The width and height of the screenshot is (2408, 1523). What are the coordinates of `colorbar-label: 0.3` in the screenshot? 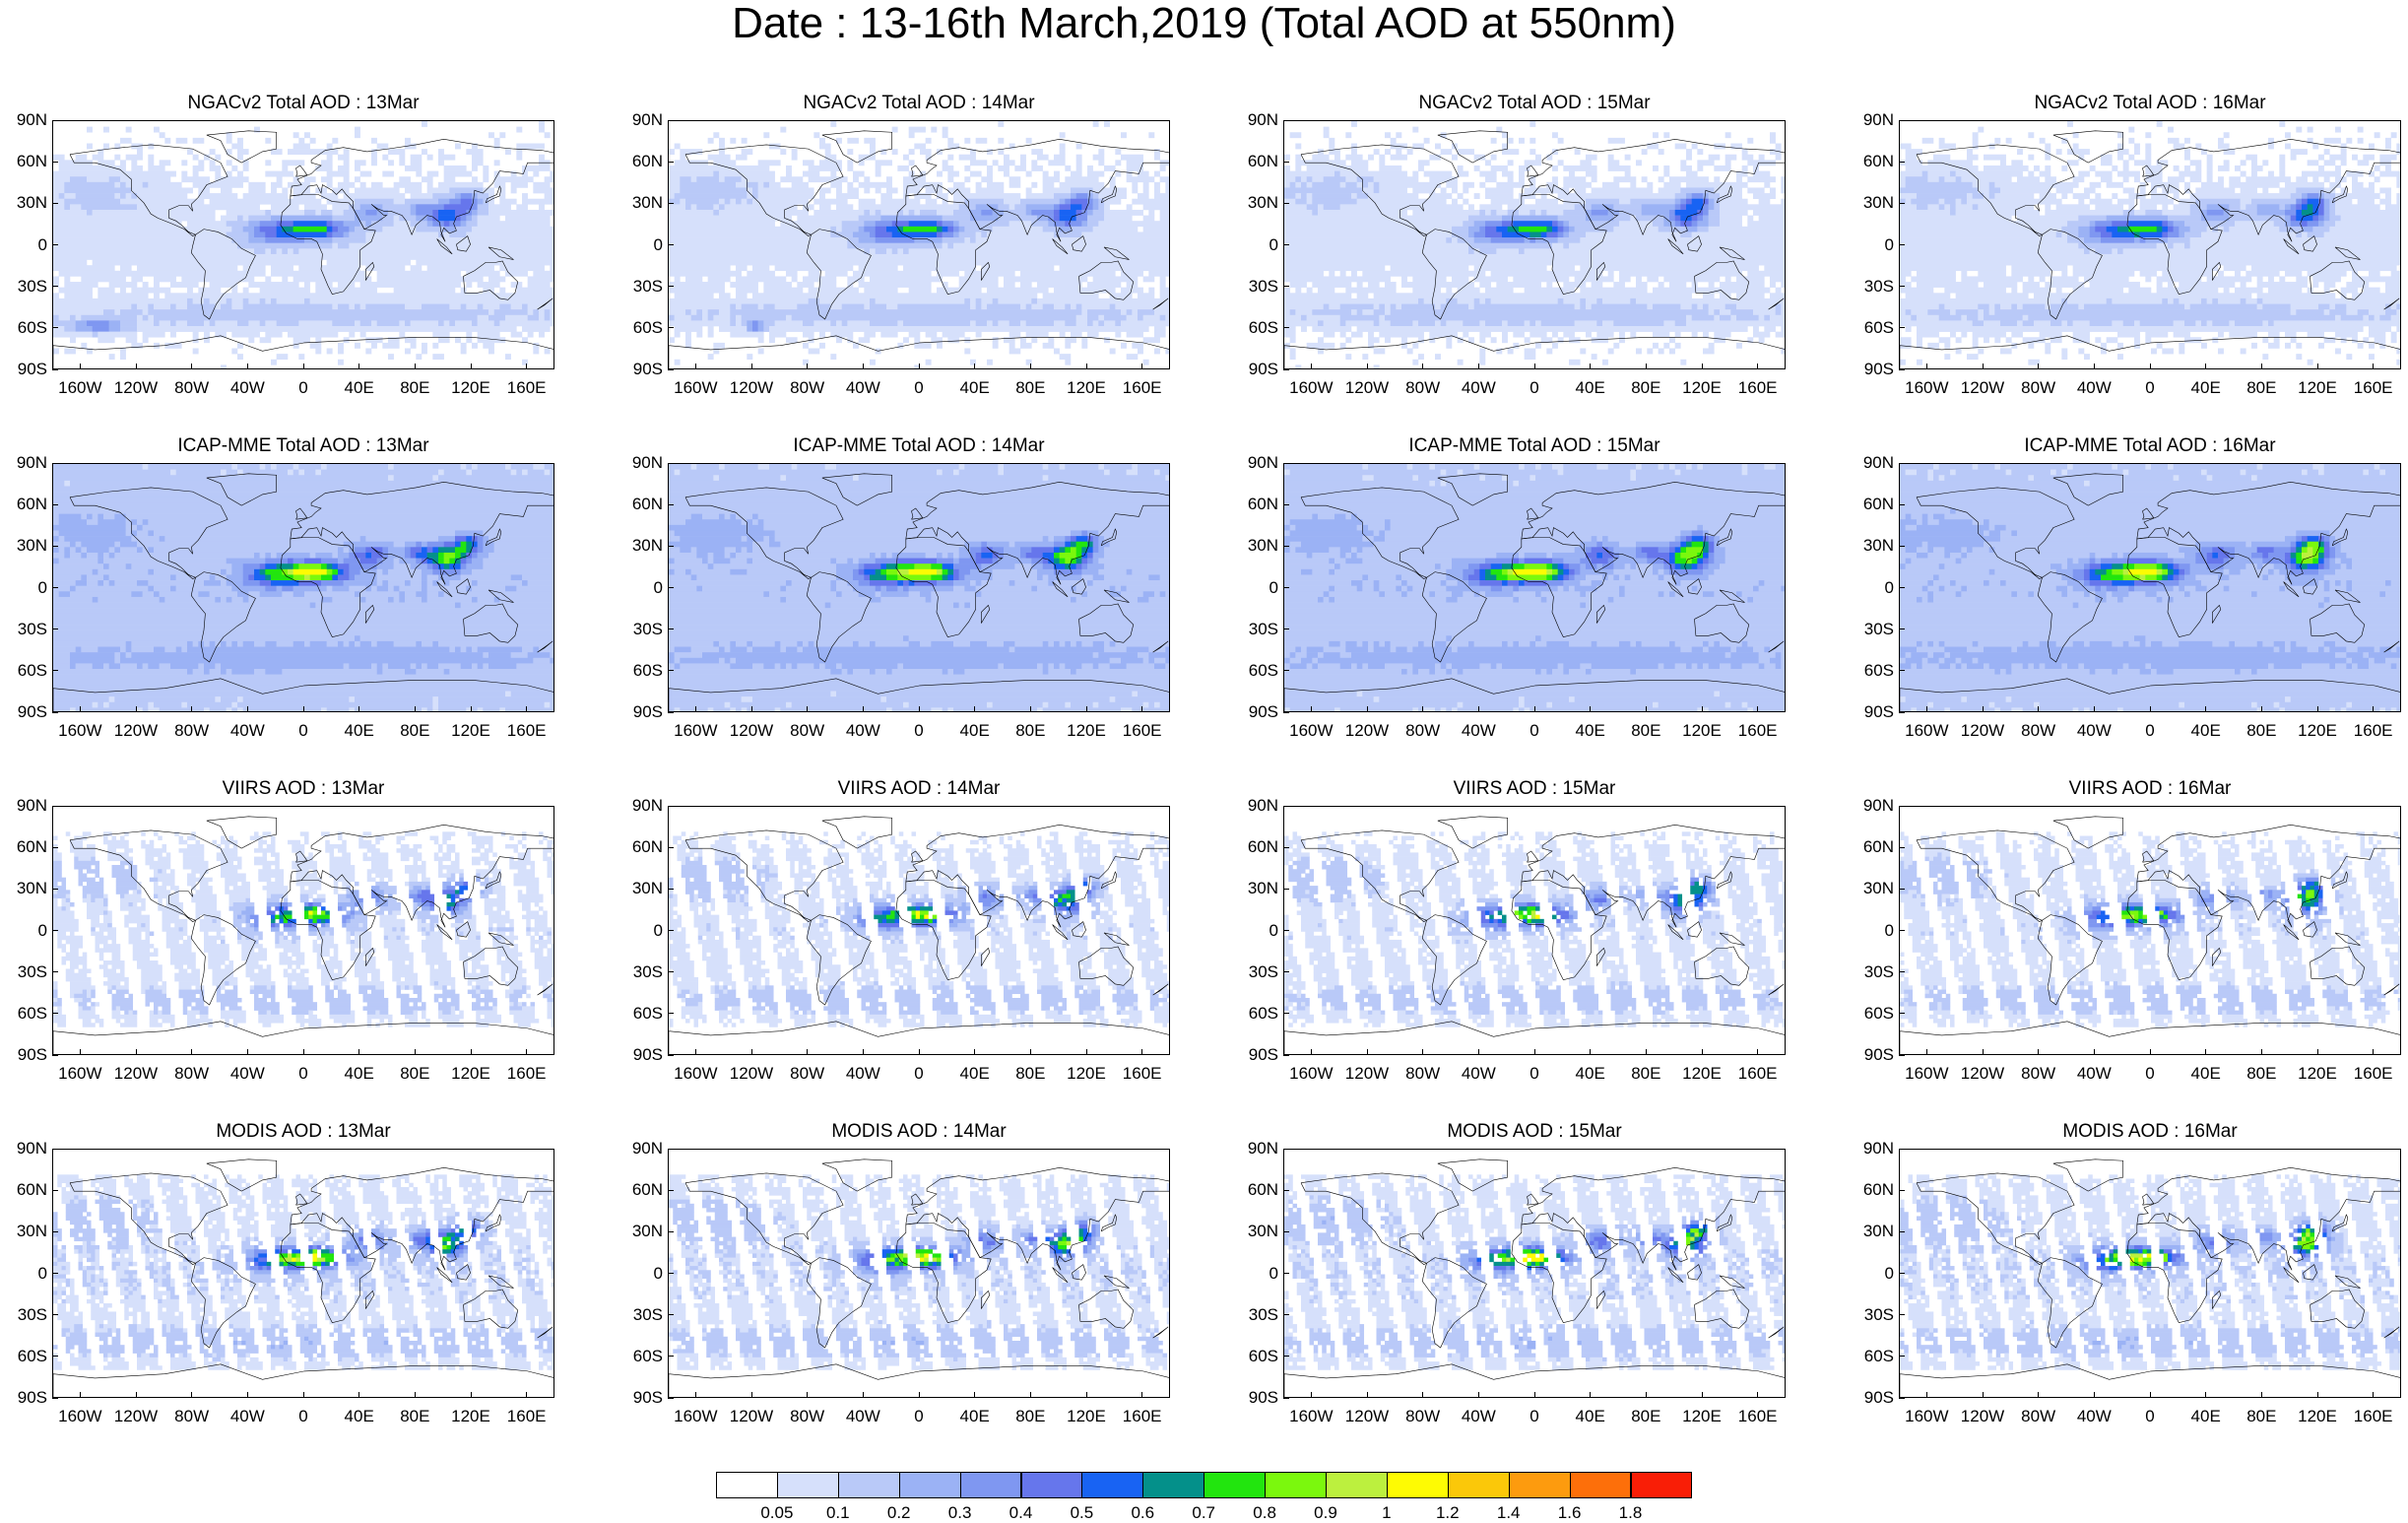 It's located at (960, 1513).